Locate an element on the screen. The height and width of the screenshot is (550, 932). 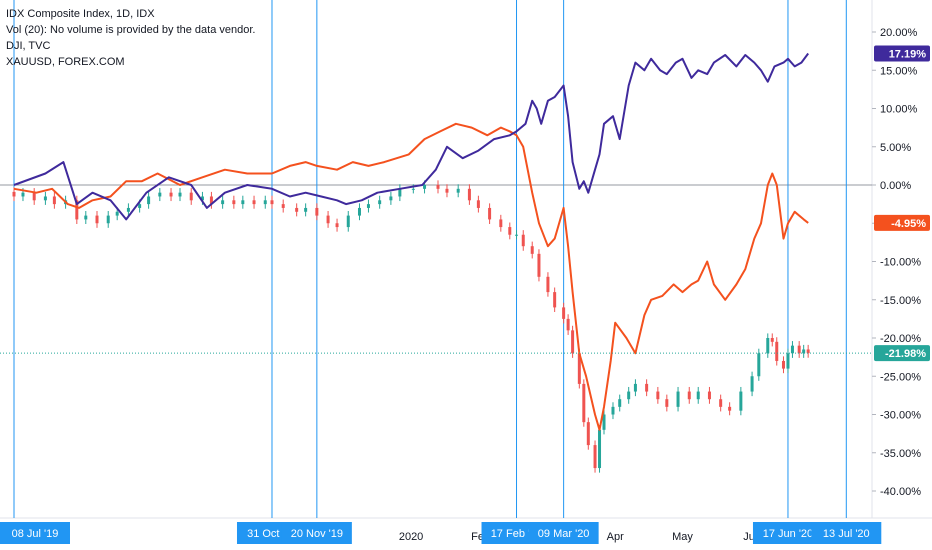
date-marker-label: 20 Nov '19 is located at coordinates (317, 534).